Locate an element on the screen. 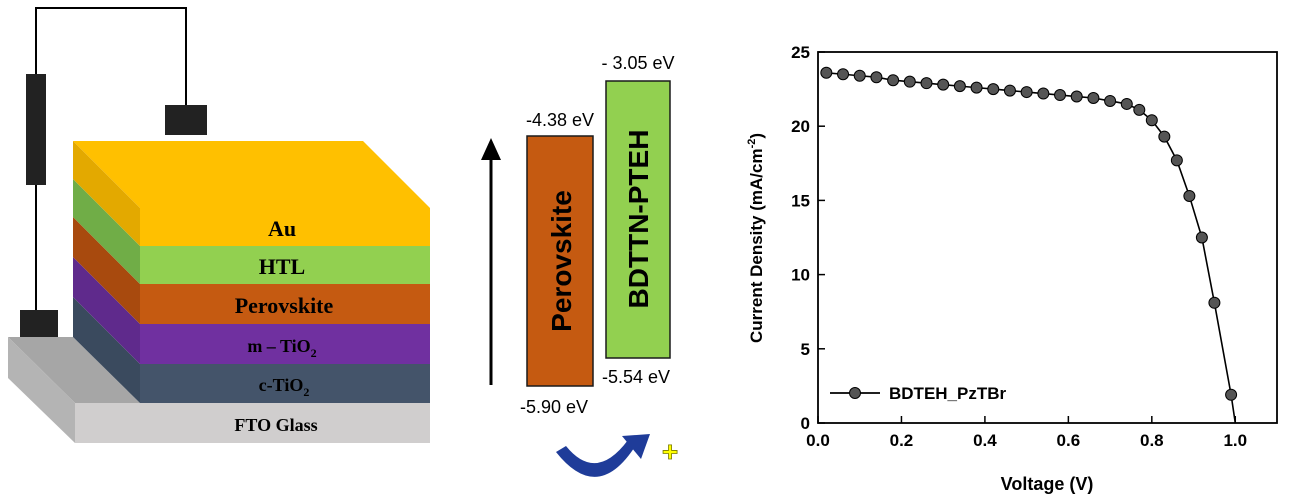 The height and width of the screenshot is (501, 1290). top-contact is located at coordinates (186, 120).